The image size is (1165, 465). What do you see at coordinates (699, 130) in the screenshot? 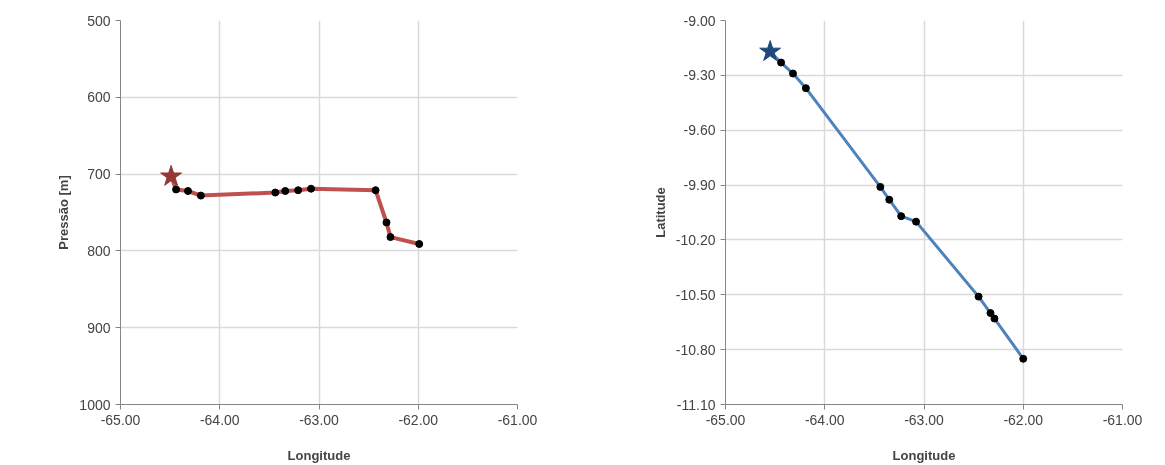
I see `y-tick-label: -9.60` at bounding box center [699, 130].